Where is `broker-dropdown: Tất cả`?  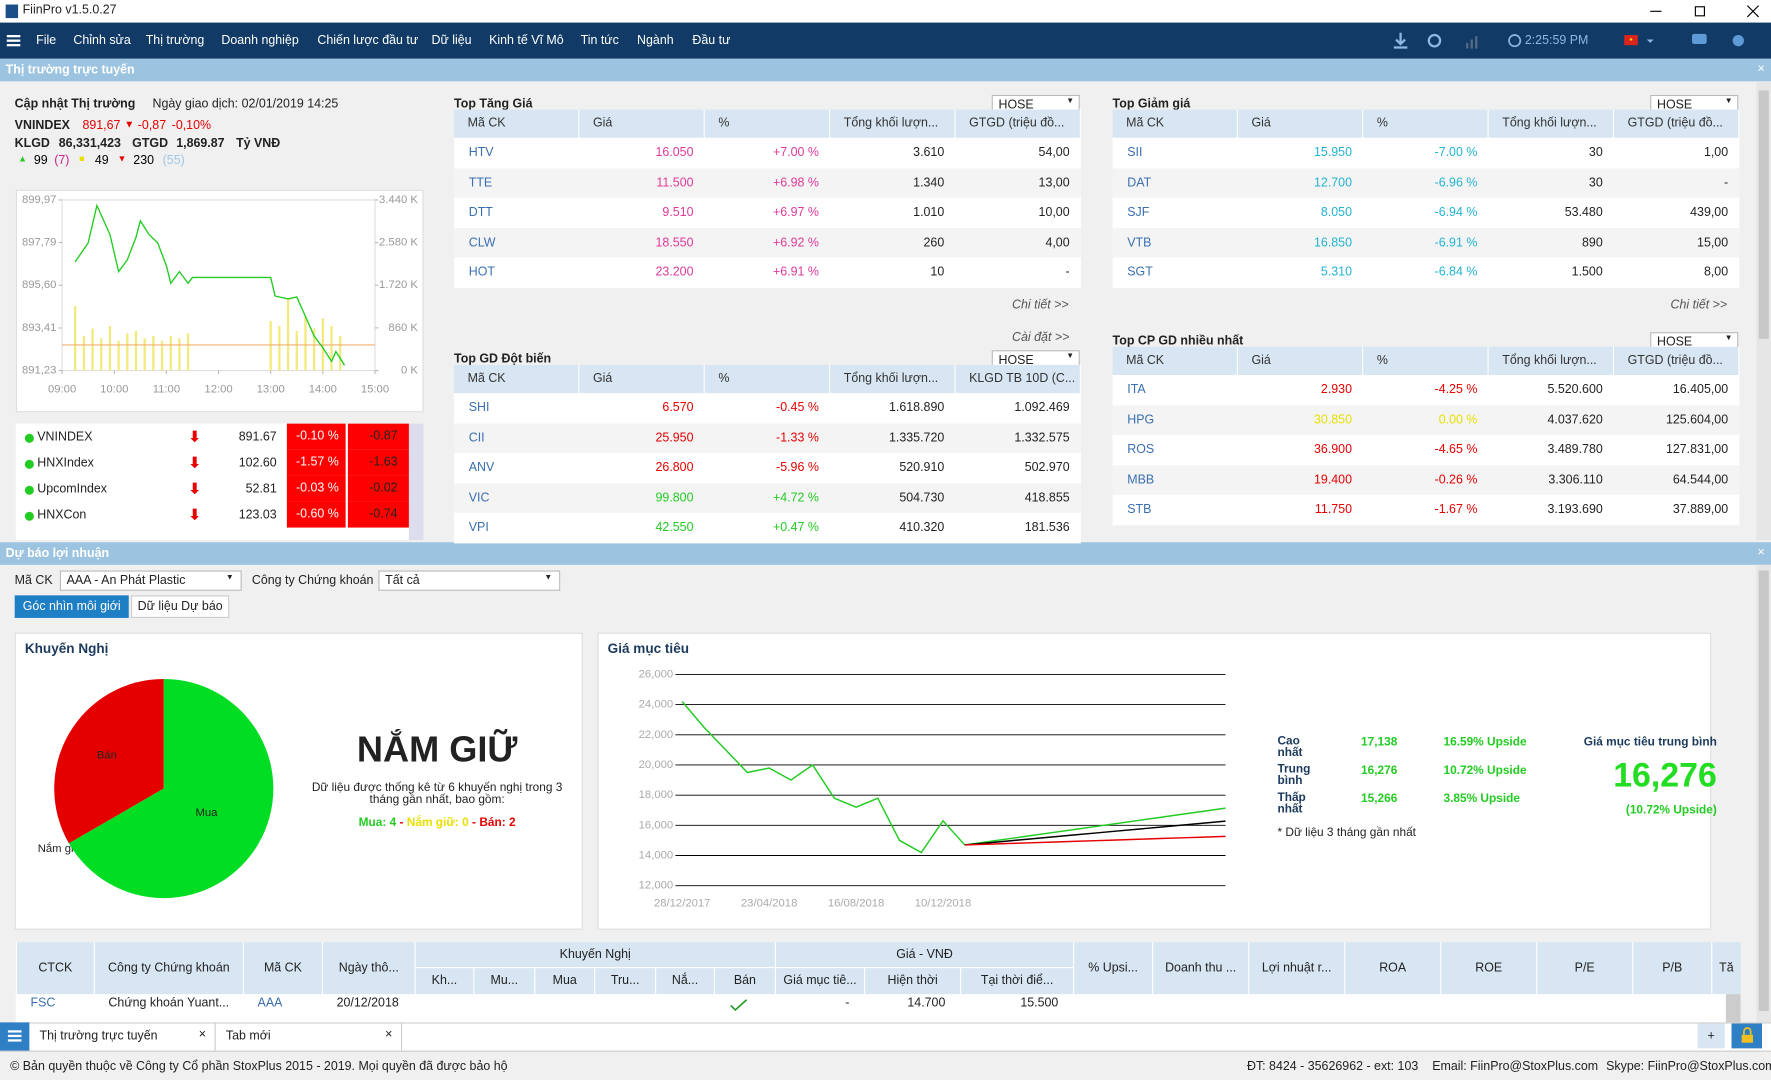 broker-dropdown: Tất cả is located at coordinates (469, 580).